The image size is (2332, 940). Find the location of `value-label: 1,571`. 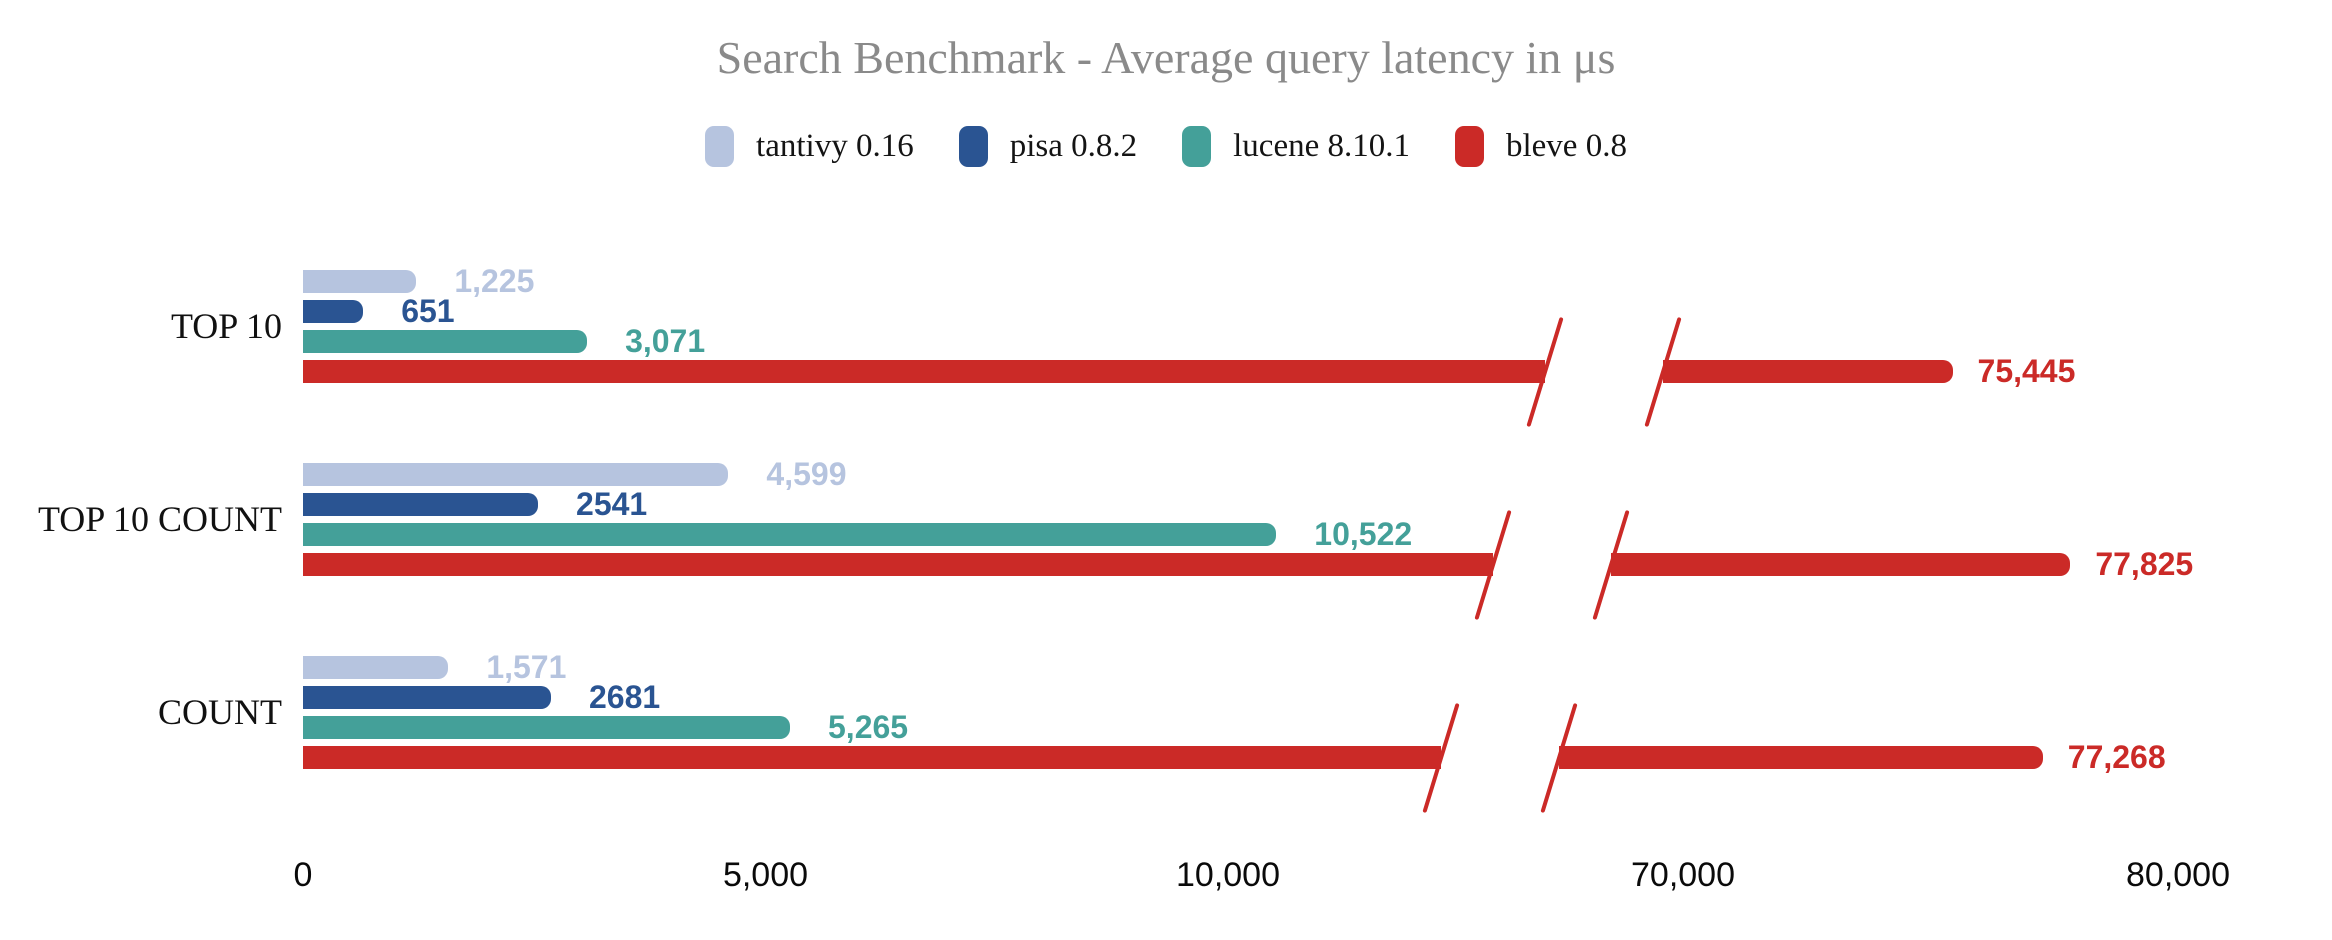

value-label: 1,571 is located at coordinates (526, 667).